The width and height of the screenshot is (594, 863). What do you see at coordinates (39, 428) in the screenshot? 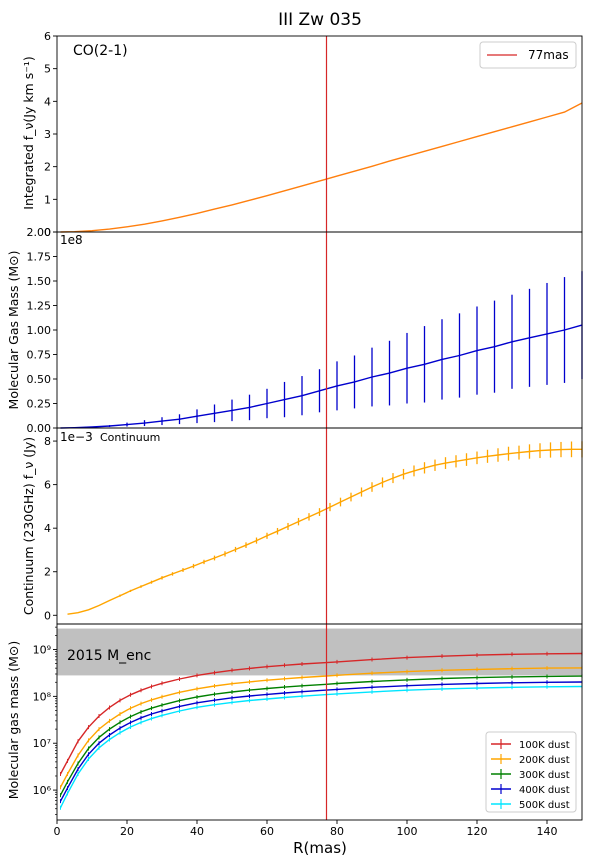
I see `y-tick-label: 0.00` at bounding box center [39, 428].